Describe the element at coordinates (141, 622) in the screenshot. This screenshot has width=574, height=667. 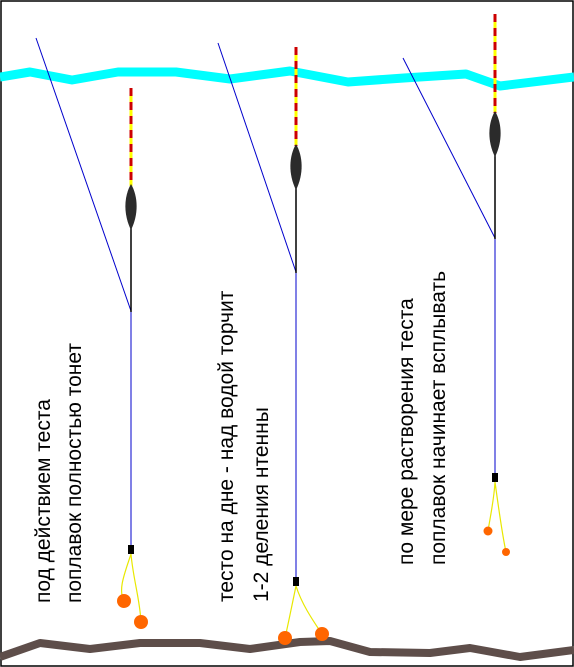
I see `dough-ball-1b` at that location.